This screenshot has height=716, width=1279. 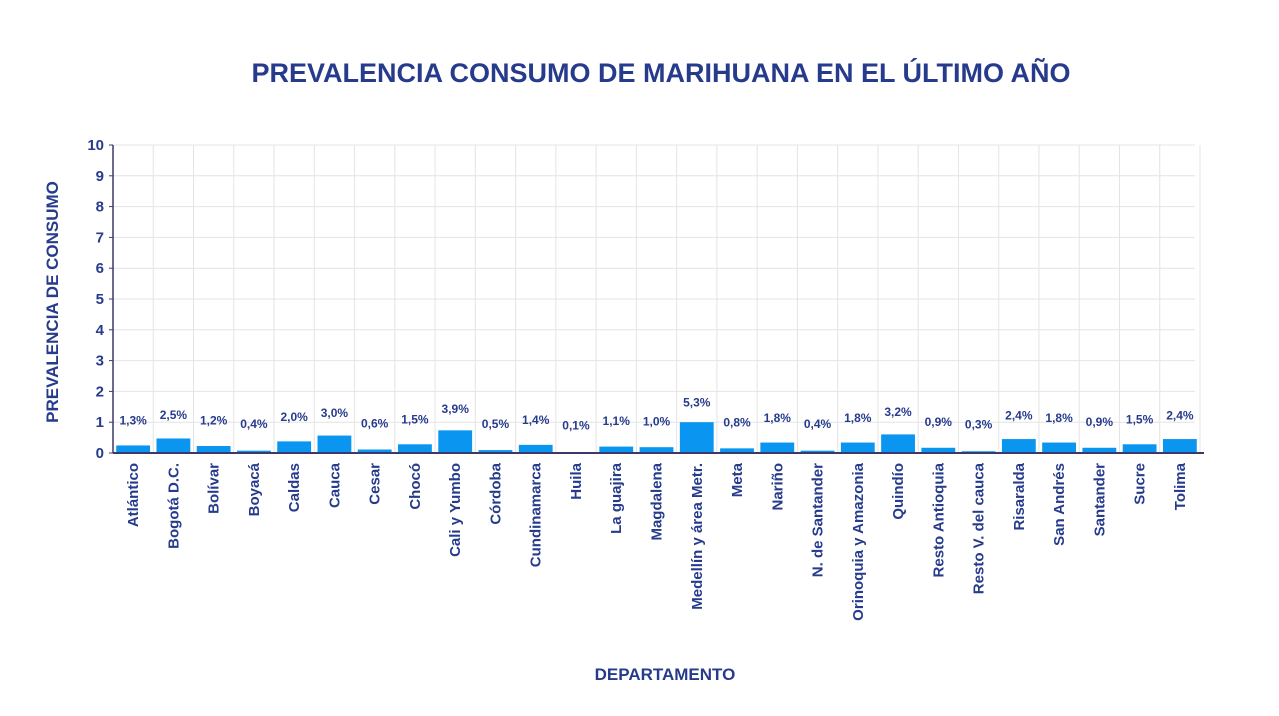 I want to click on x-tick-label: San Andrés, so click(x=1059, y=504).